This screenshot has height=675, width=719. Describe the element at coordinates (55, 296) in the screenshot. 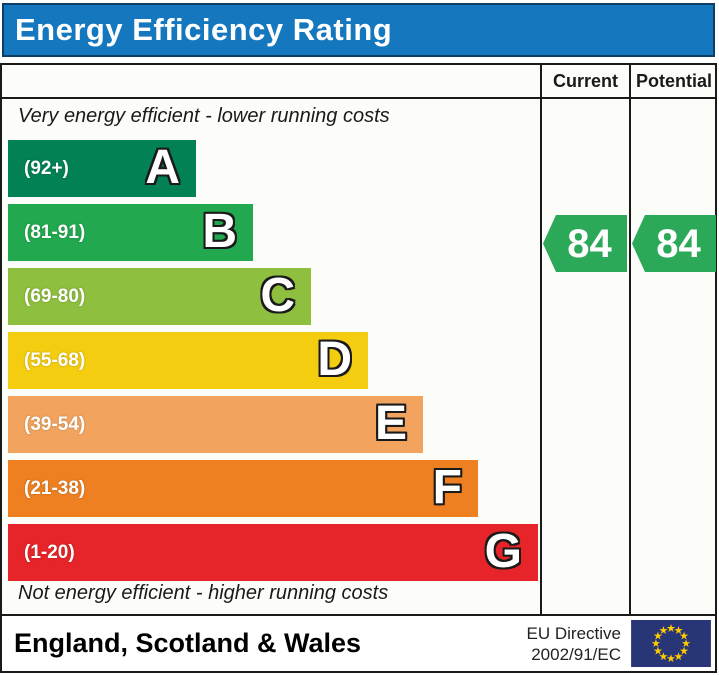

I see `band-range: (69-80)` at that location.